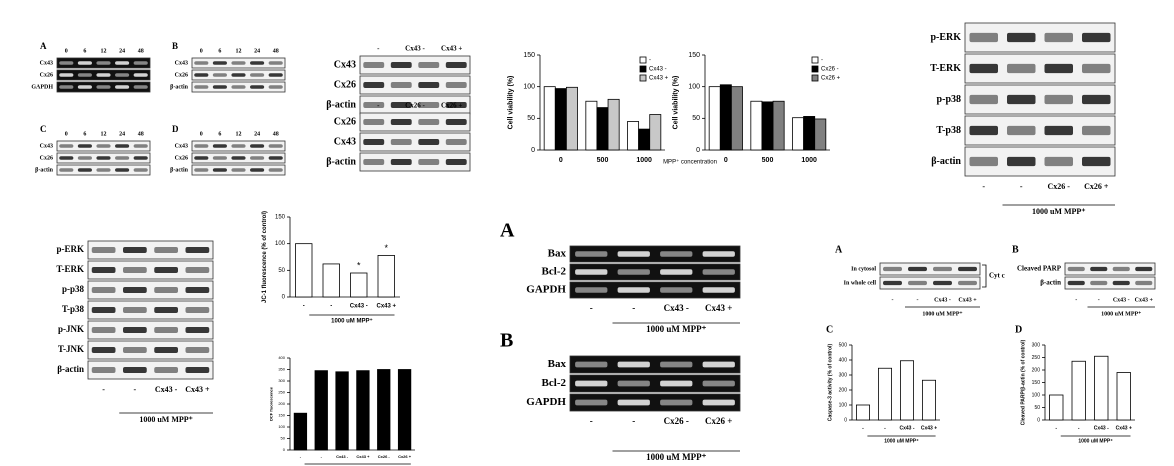 The height and width of the screenshot is (466, 1174). Describe the element at coordinates (945, 37) in the screenshot. I see `row-label: p-ERK` at that location.